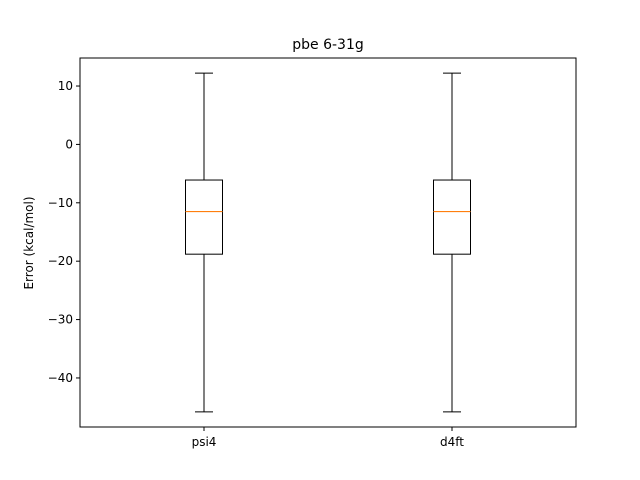 This screenshot has width=640, height=480. What do you see at coordinates (452, 442) in the screenshot?
I see `x-tick-label: d4ft` at bounding box center [452, 442].